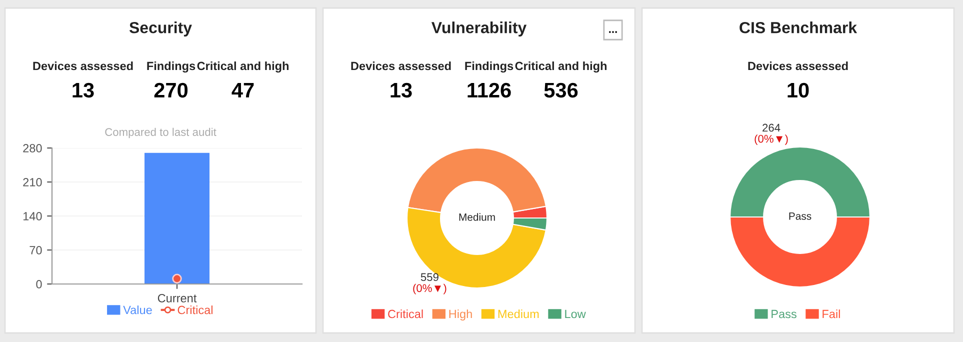 This screenshot has width=963, height=342. Describe the element at coordinates (32, 148) in the screenshot. I see `y-tick-label: 280` at that location.